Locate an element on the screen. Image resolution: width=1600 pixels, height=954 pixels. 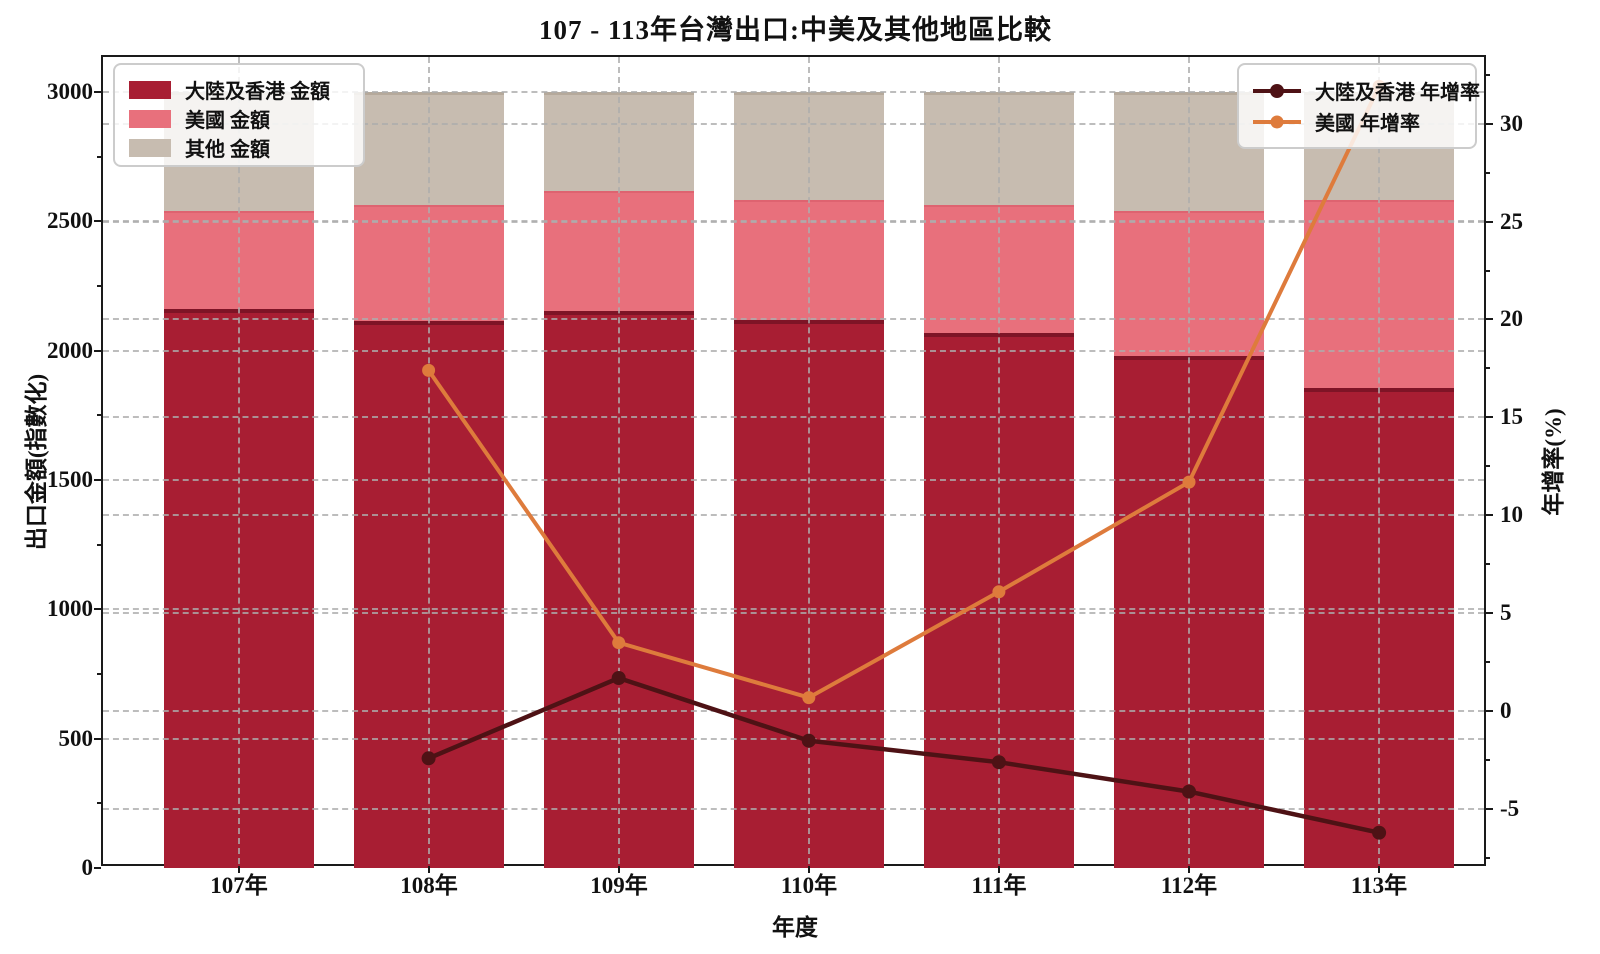
ytick-right-label: 20 is located at coordinates (1511, 318).